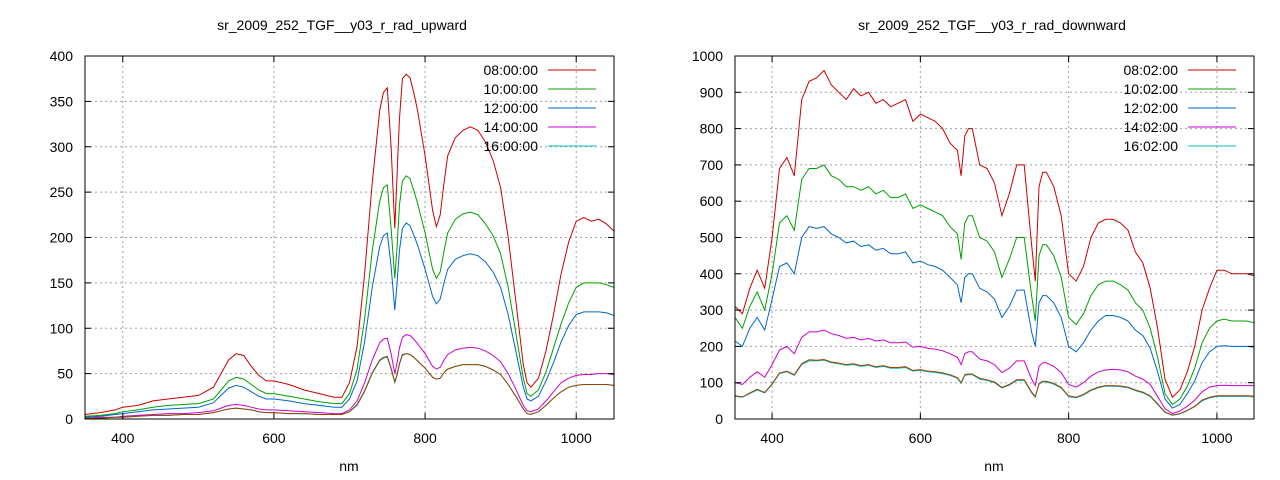  I want to click on legend-entry-label: 16:00:00, so click(511, 146).